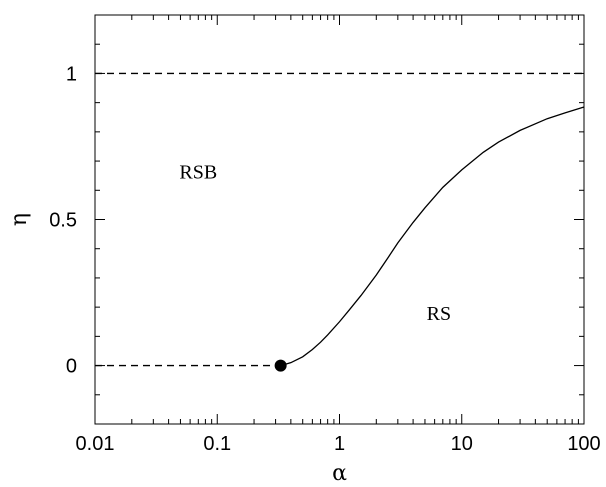 The height and width of the screenshot is (487, 606). Describe the element at coordinates (583, 444) in the screenshot. I see `x-tick-label: 100` at that location.